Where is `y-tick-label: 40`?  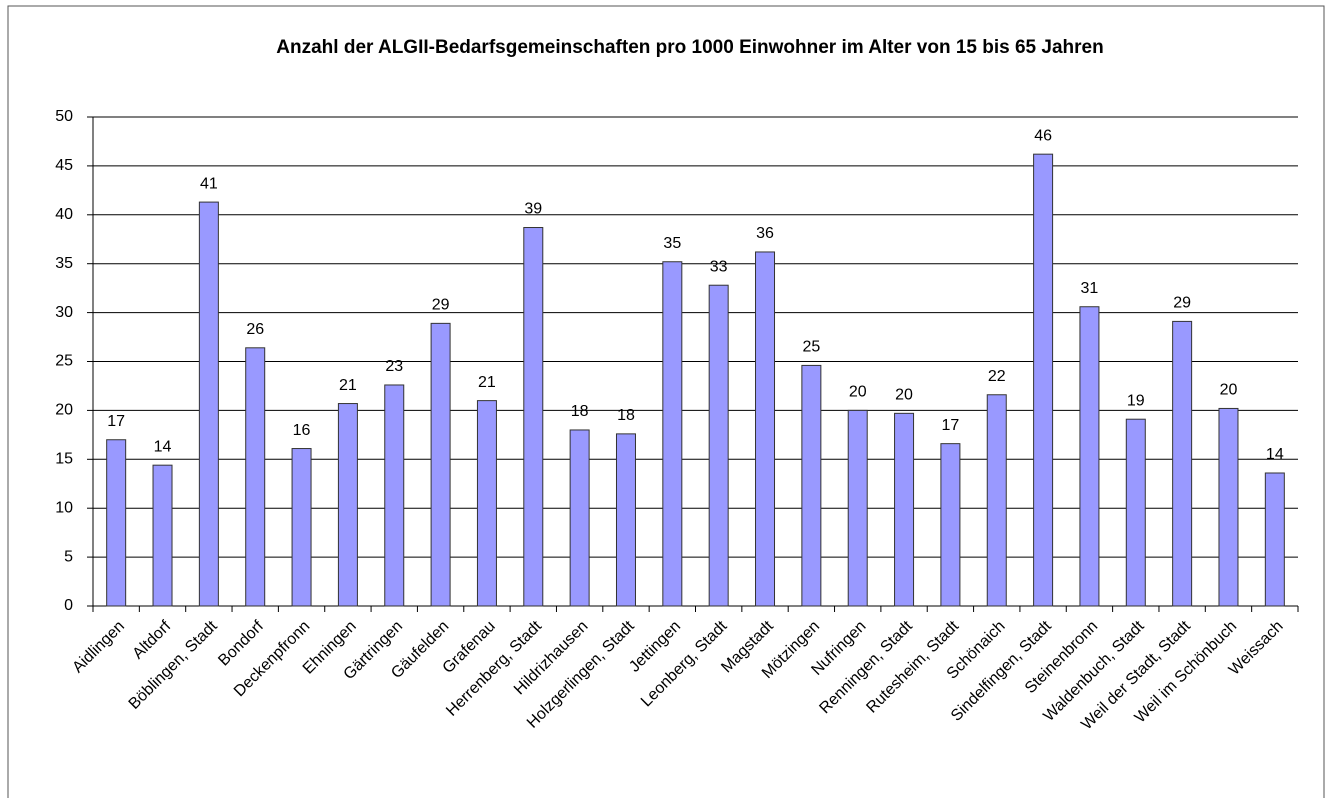
y-tick-label: 40 is located at coordinates (64, 214).